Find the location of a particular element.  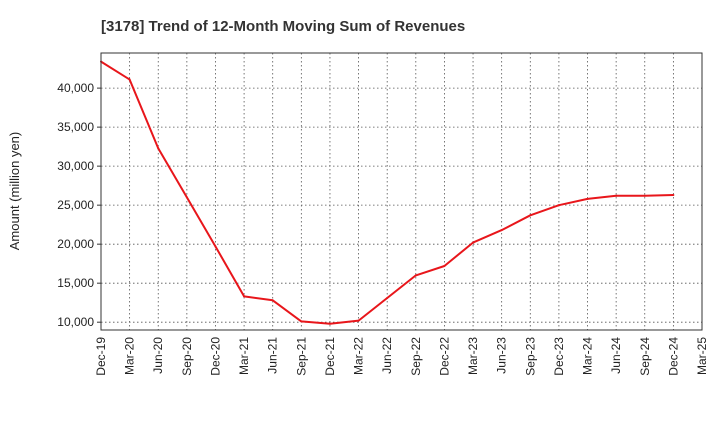

x-tick-label: Sep-23 is located at coordinates (530, 356).